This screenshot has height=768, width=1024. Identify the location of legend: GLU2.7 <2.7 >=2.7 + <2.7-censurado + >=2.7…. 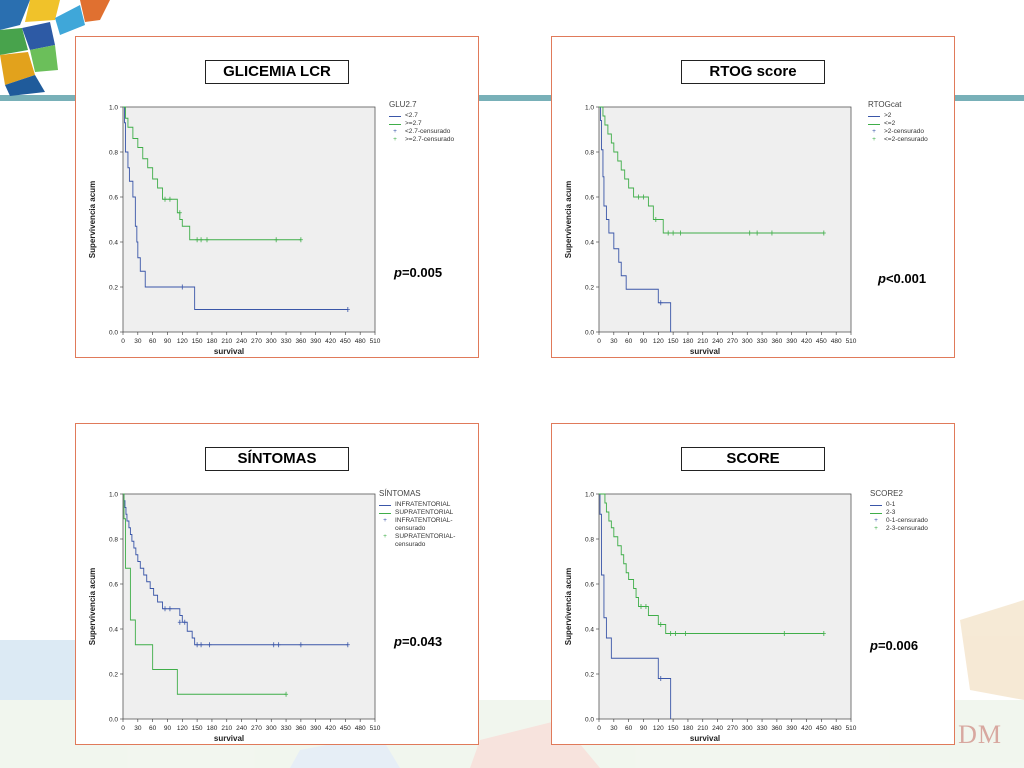
(421, 122).